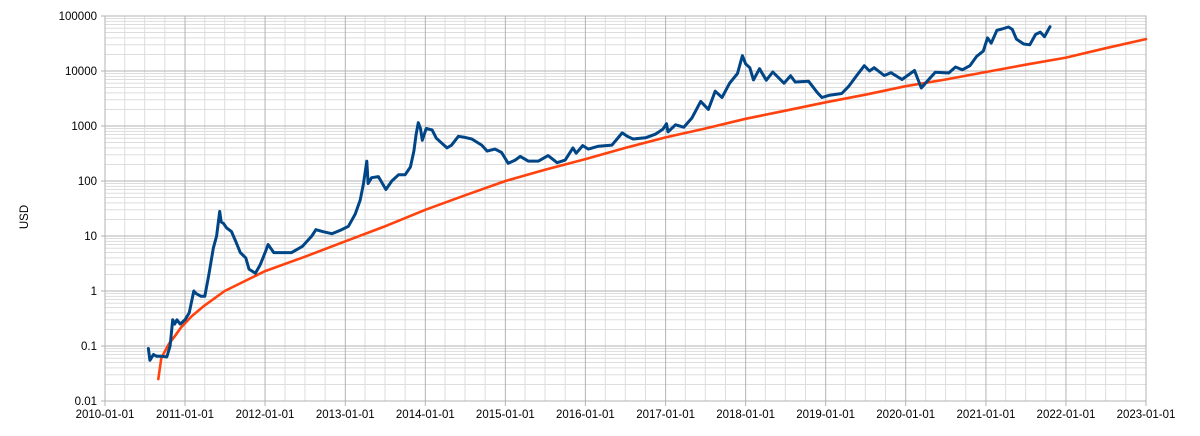 The width and height of the screenshot is (1200, 436). I want to click on x-tick-label: 2018-01-01, so click(745, 415).